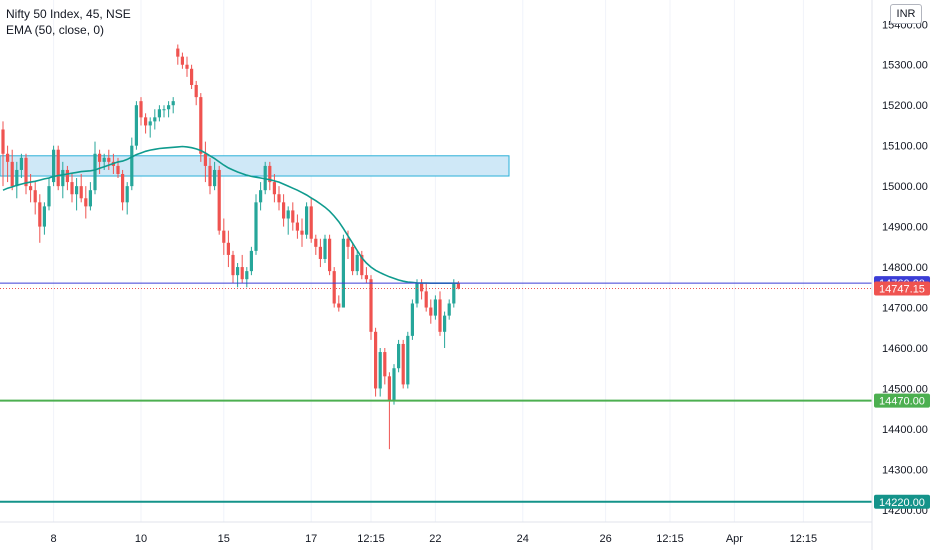 Image resolution: width=932 pixels, height=550 pixels. I want to click on x-tick-label: 8, so click(54, 539).